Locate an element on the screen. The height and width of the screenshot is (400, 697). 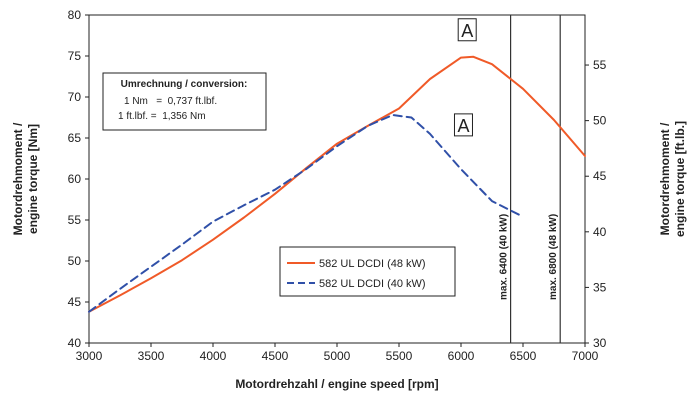
x-tick-label: 6500 is located at coordinates (523, 356).